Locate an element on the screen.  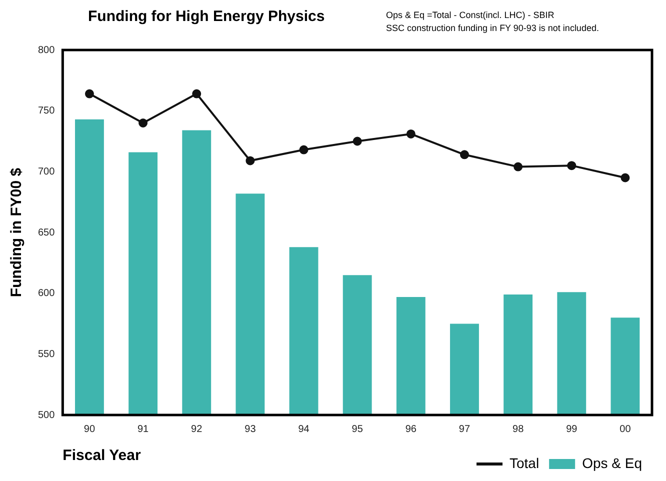
text: SSC construction funding in FY 90-93 is not included. is located at coordinates (492, 28).